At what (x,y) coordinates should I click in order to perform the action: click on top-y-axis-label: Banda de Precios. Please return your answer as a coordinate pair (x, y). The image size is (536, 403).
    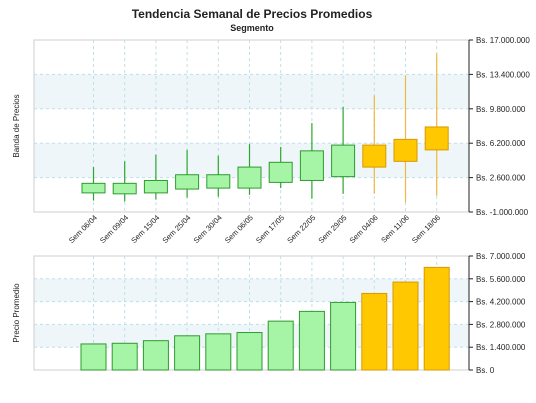
    Looking at the image, I should click on (16, 125).